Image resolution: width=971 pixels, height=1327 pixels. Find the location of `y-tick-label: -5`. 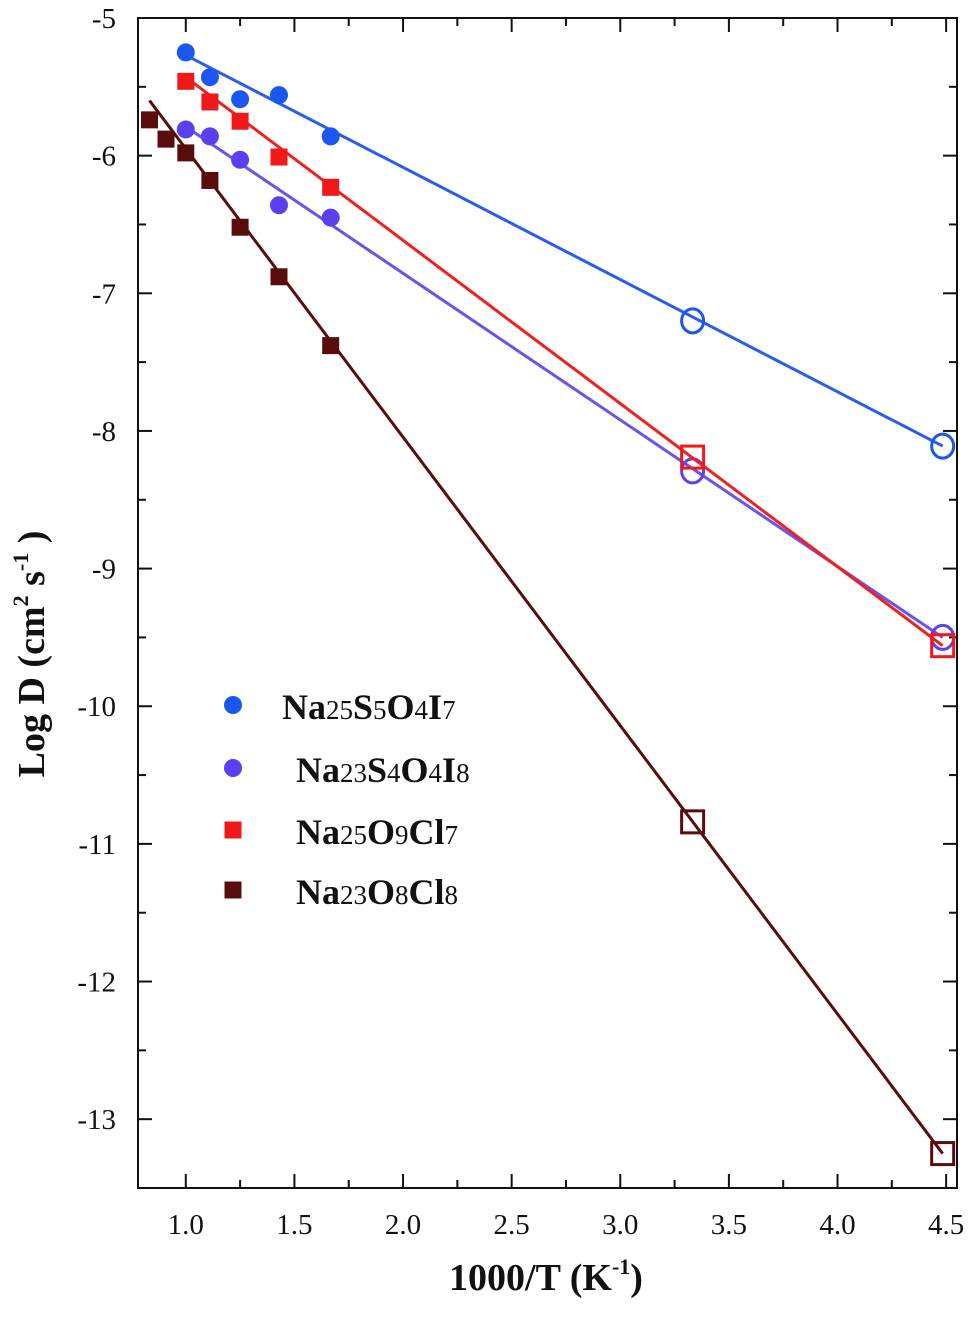

y-tick-label: -5 is located at coordinates (104, 19).